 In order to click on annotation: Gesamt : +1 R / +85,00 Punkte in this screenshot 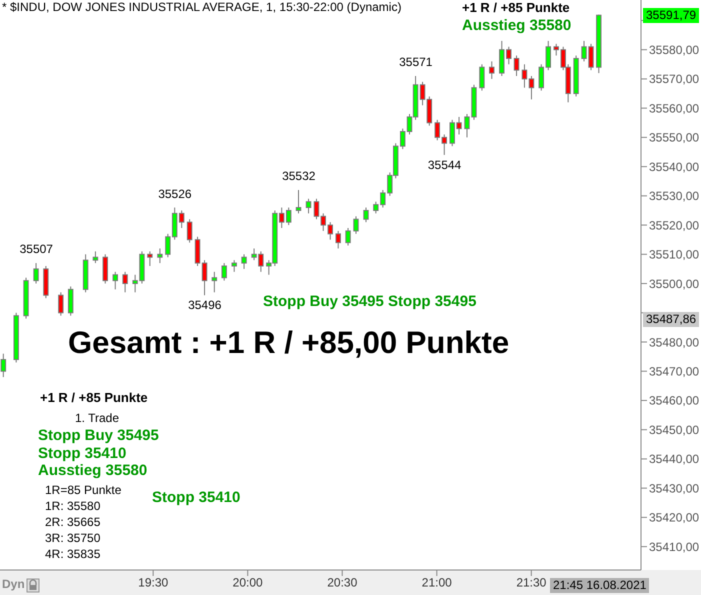, I will do `click(289, 342)`.